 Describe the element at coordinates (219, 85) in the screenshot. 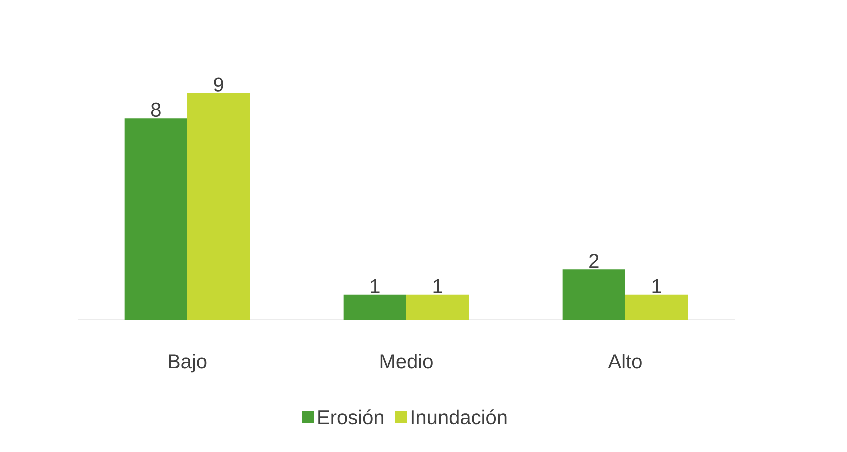

I see `data-label: 9` at that location.